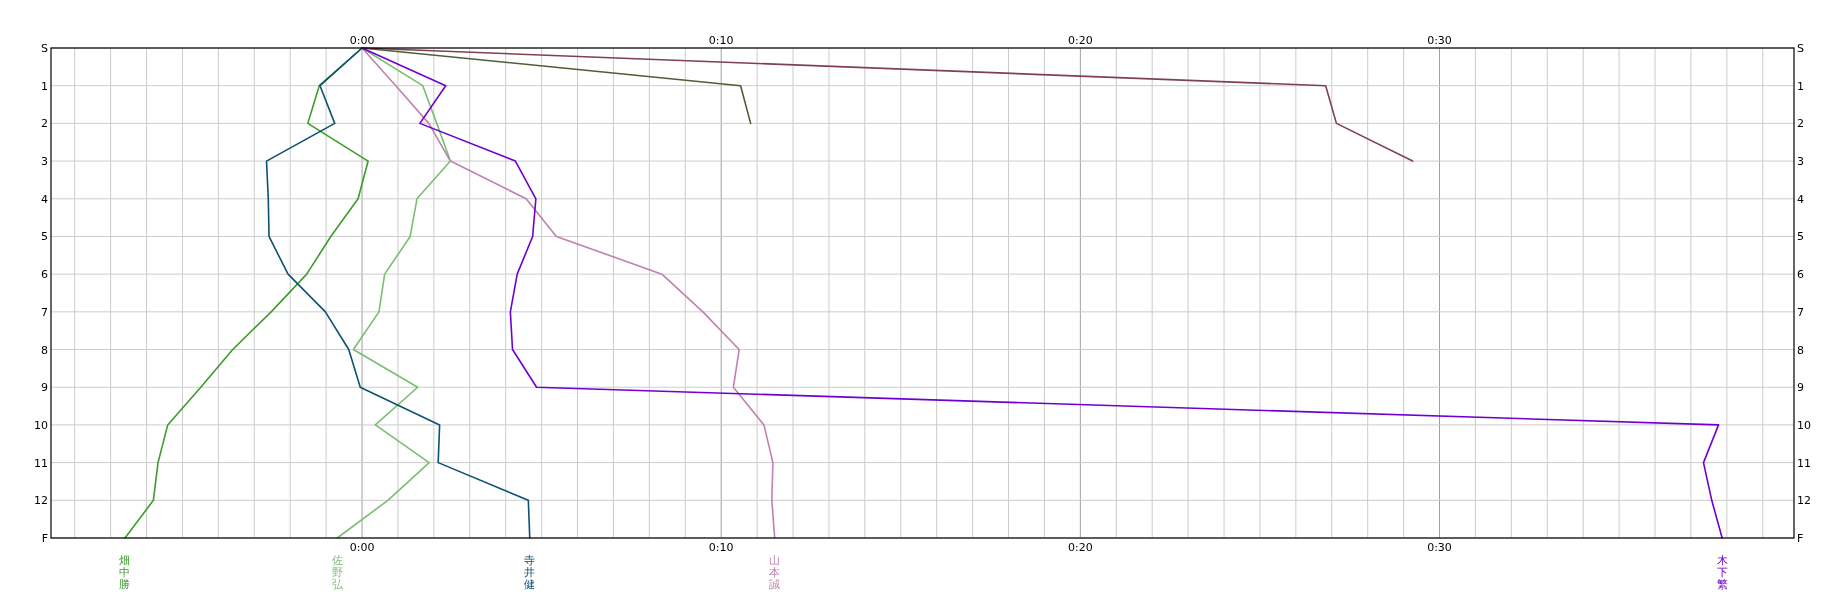 This screenshot has width=1847, height=600. What do you see at coordinates (1800, 350) in the screenshot?
I see `y2-tick-label: 8` at bounding box center [1800, 350].